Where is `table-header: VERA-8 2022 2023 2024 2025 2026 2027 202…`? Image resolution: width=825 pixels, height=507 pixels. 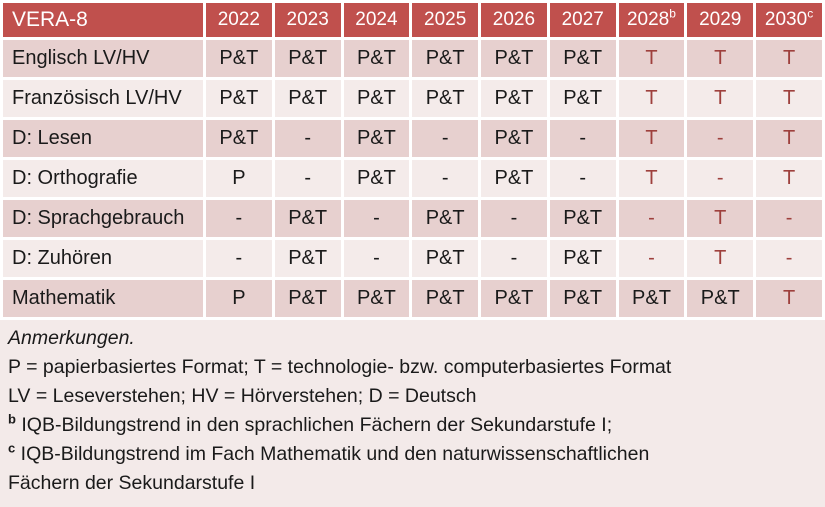 table-header: VERA-8 2022 2023 2024 2025 2026 2027 202… is located at coordinates (412, 20).